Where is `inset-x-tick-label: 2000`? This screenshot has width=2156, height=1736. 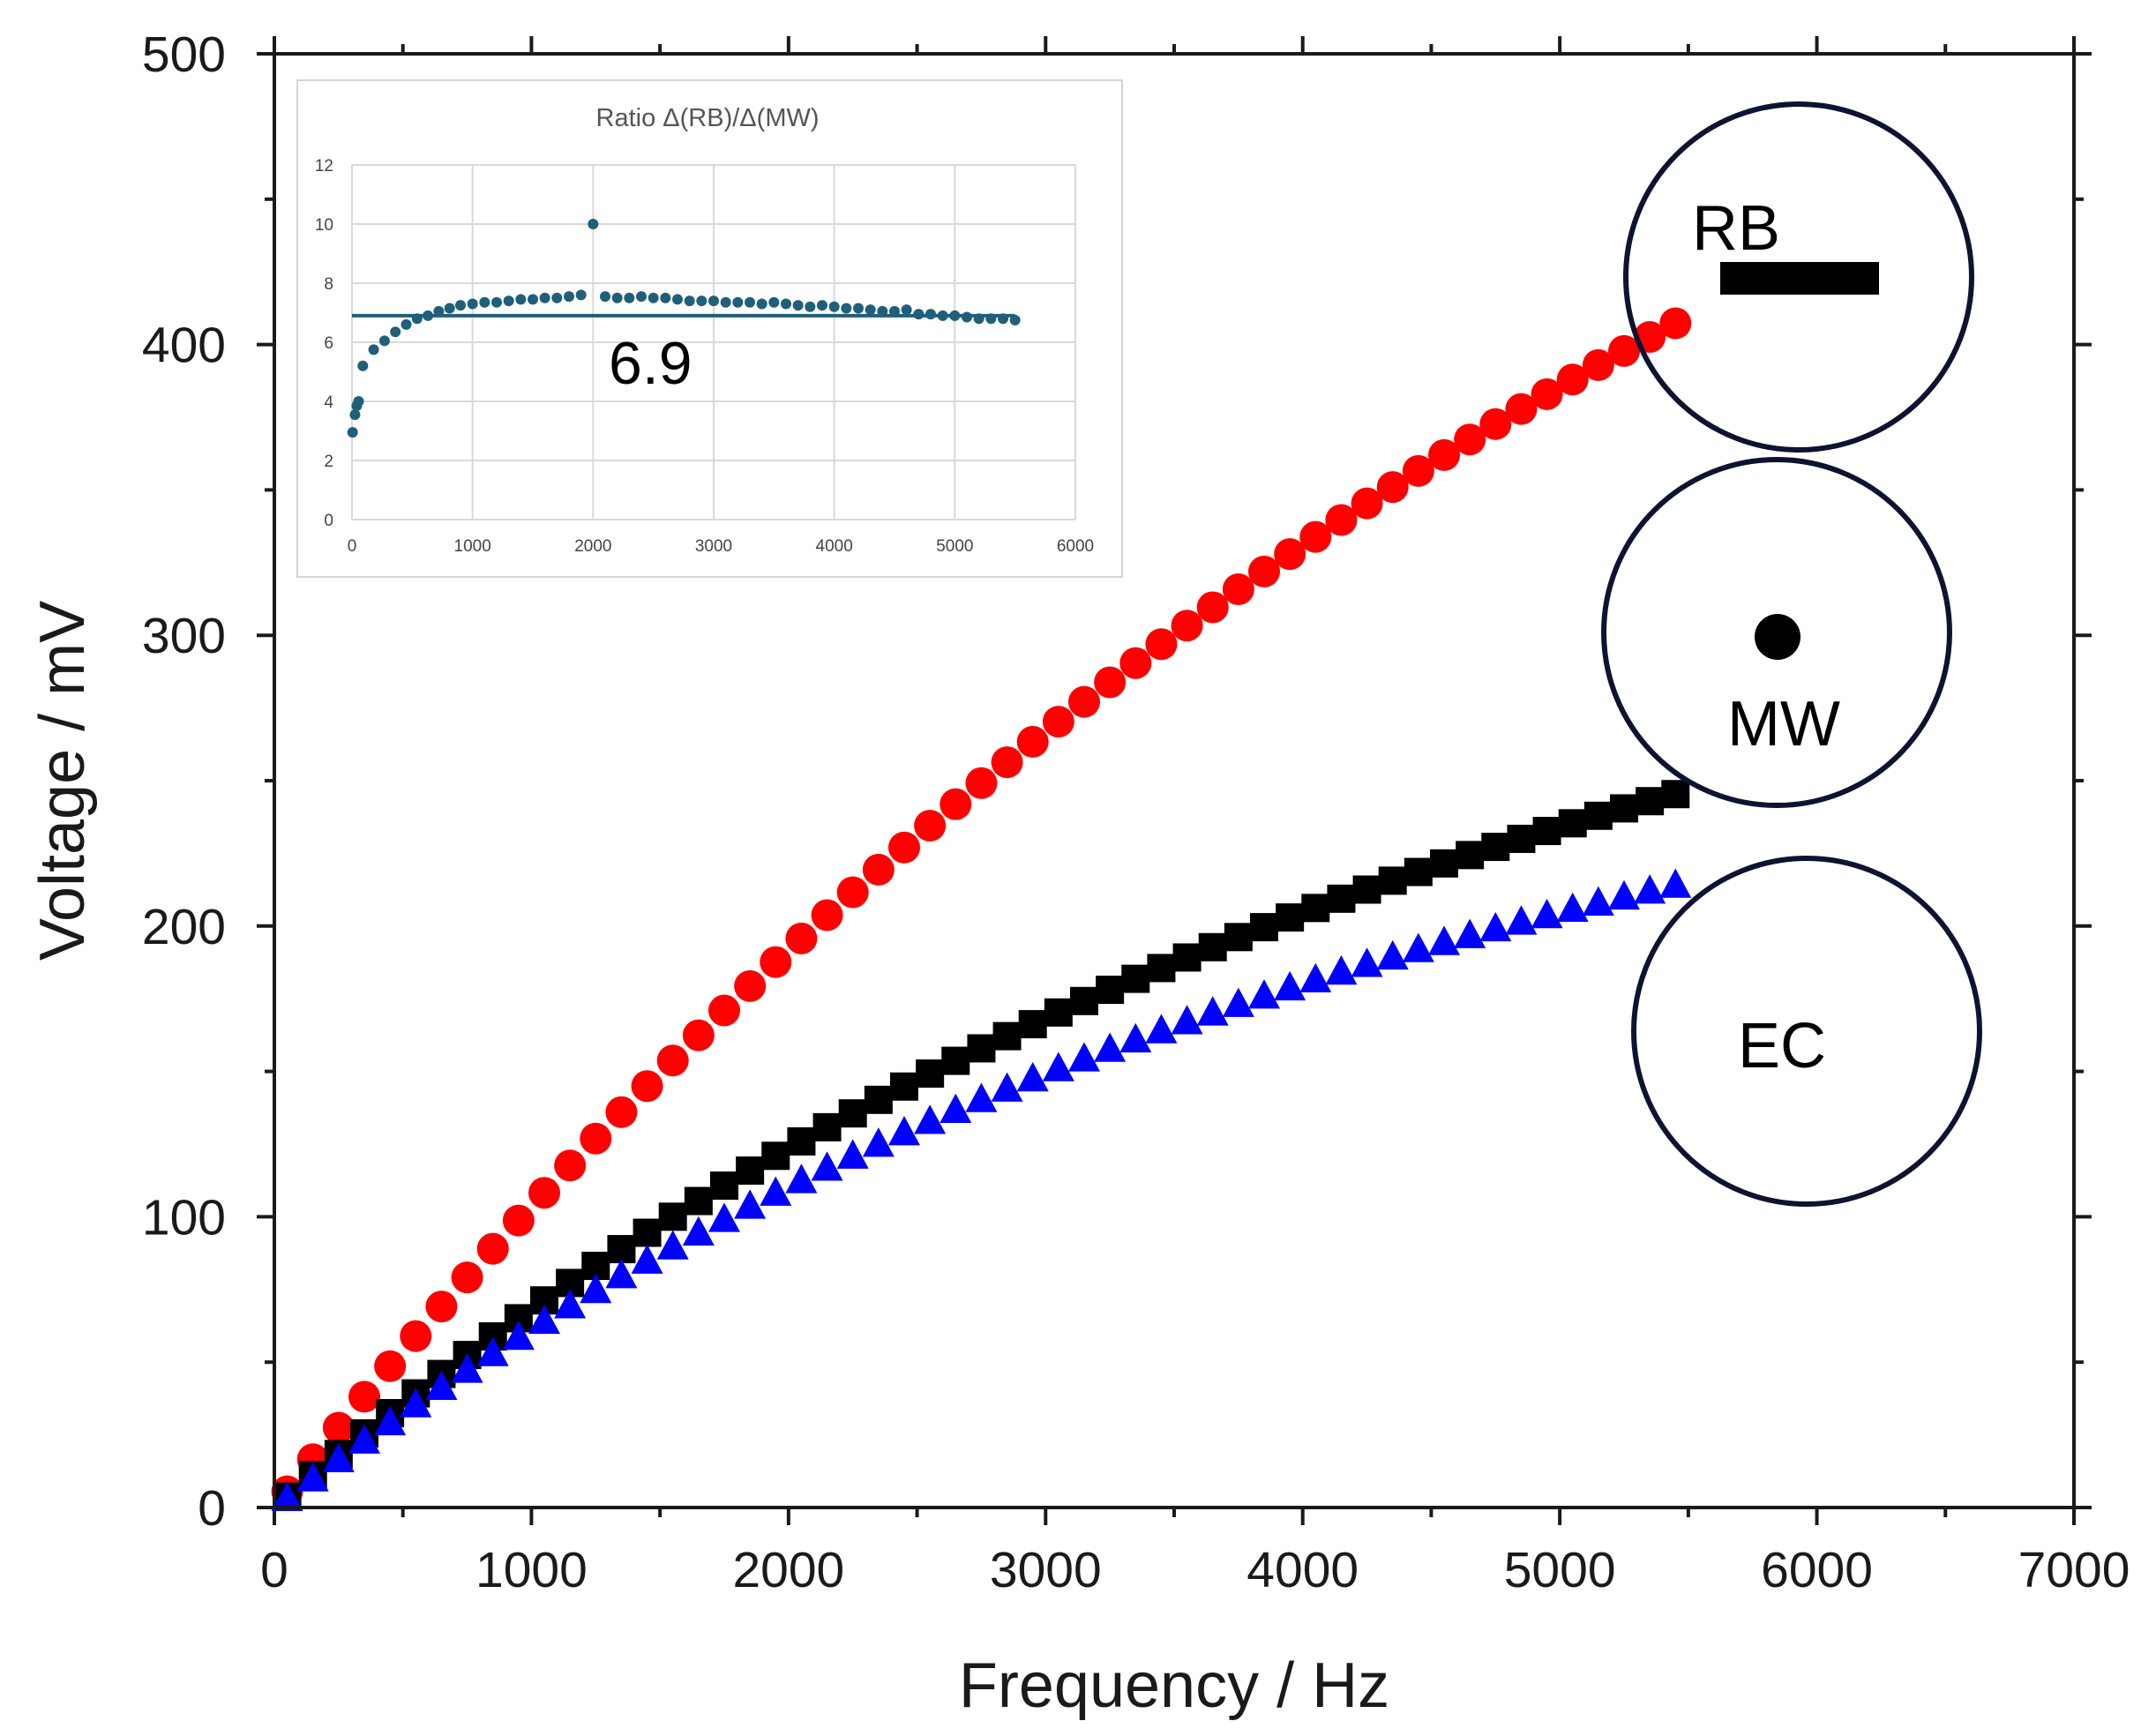 inset-x-tick-label: 2000 is located at coordinates (593, 546).